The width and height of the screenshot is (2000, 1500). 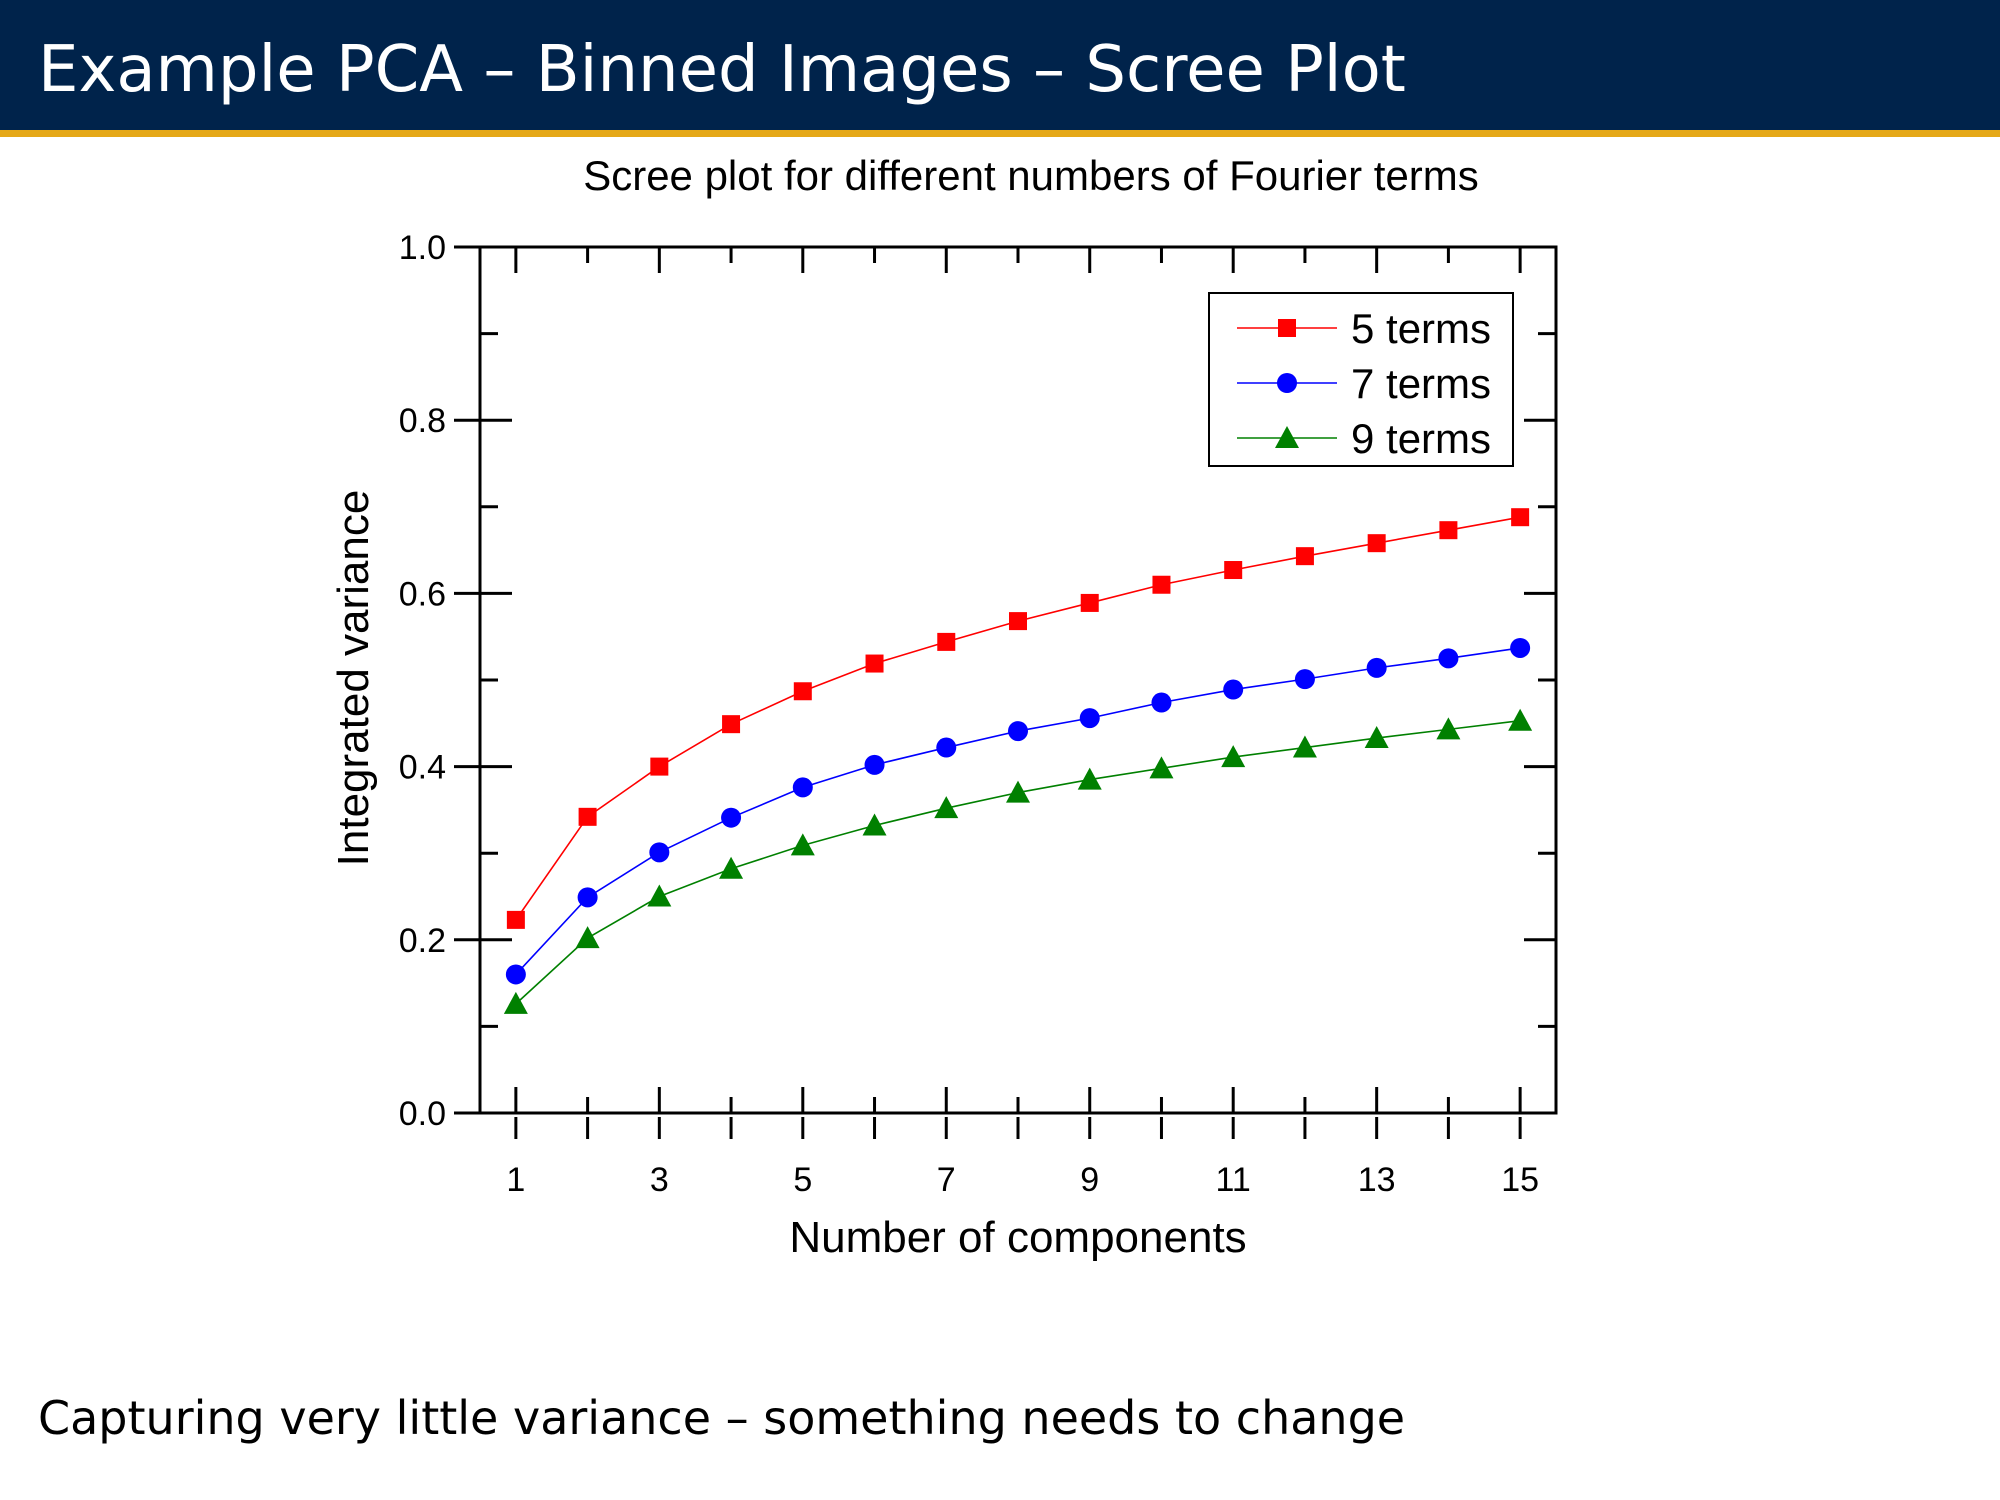 What do you see at coordinates (422, 941) in the screenshot?
I see `y-tick-label: 0.2` at bounding box center [422, 941].